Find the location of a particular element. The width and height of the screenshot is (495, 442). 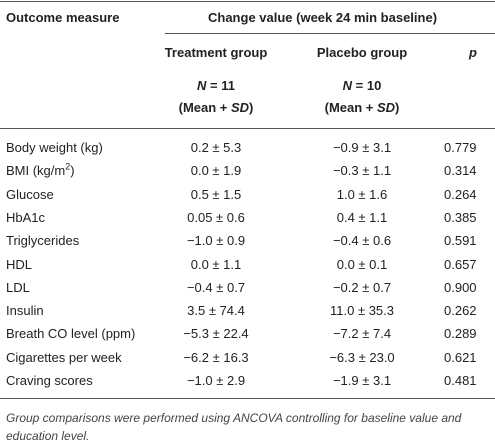

cell: 0.0 ± 1.9 is located at coordinates (216, 171).